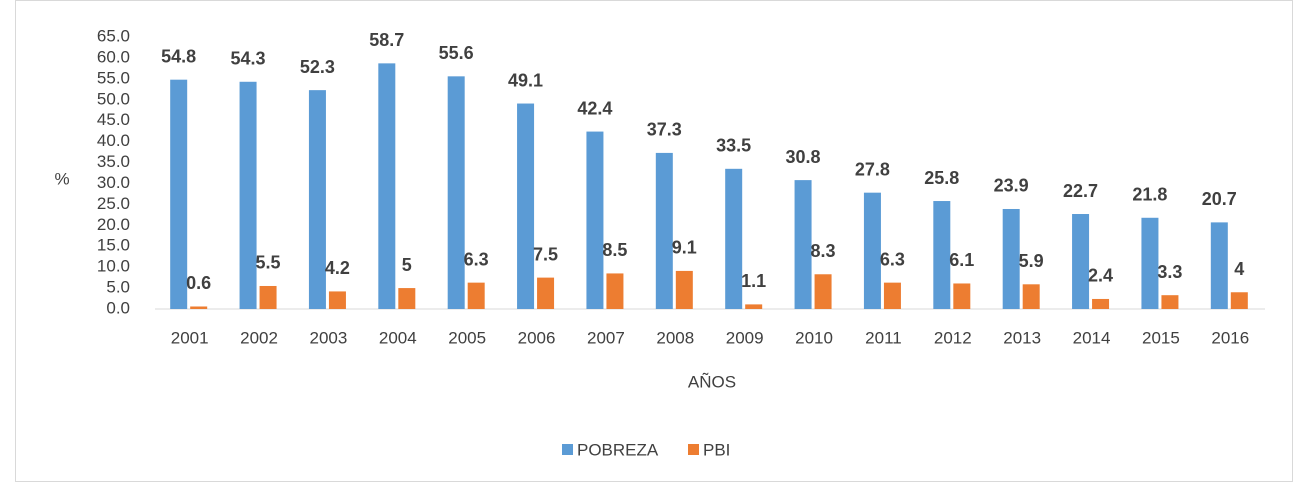 The height and width of the screenshot is (483, 1294). I want to click on y-tick-label: 30.0, so click(113, 182).